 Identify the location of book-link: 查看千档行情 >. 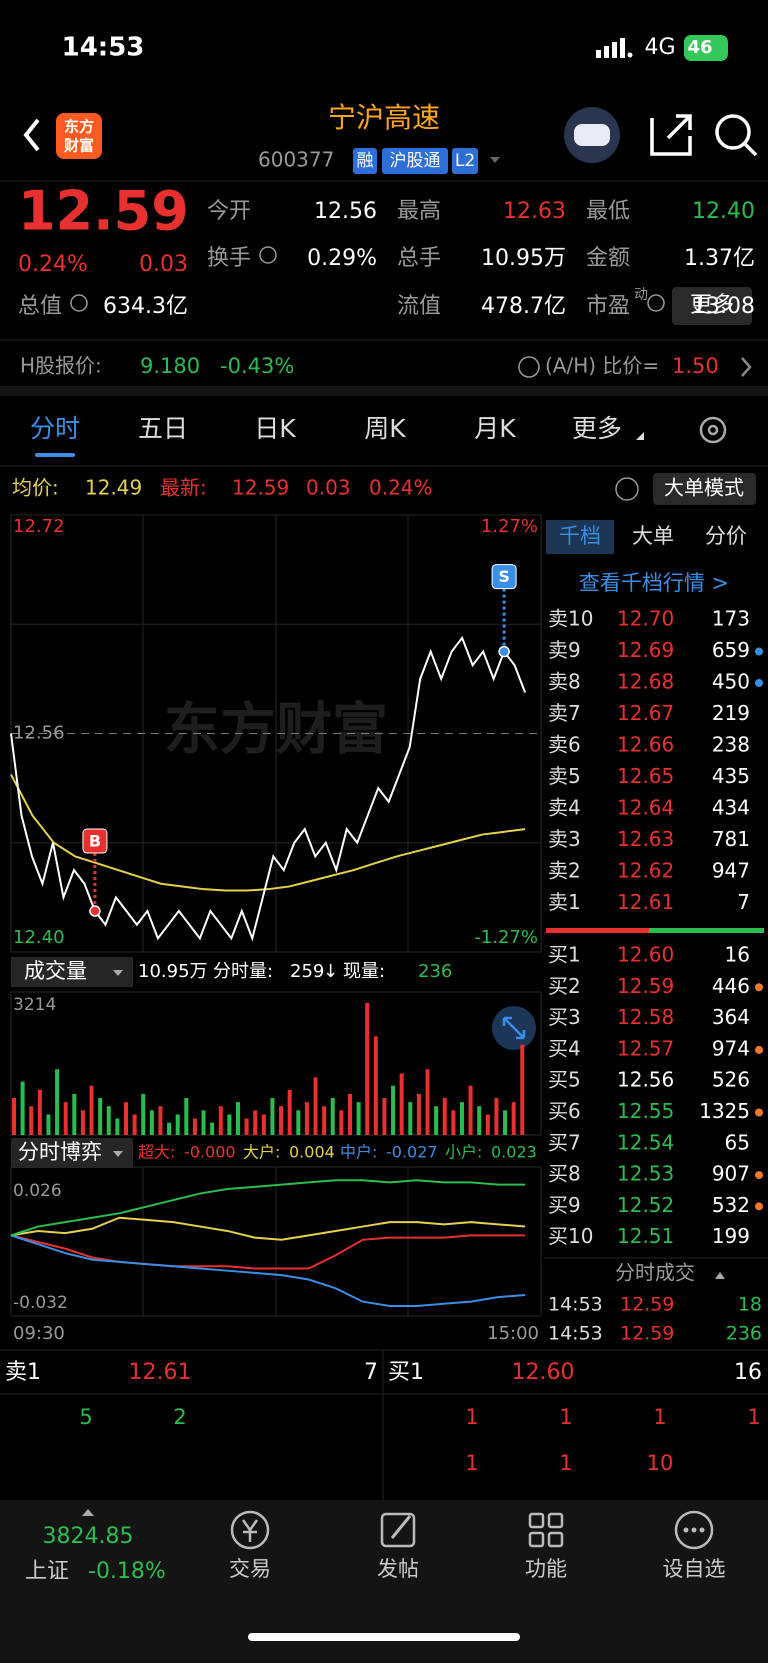
(654, 583).